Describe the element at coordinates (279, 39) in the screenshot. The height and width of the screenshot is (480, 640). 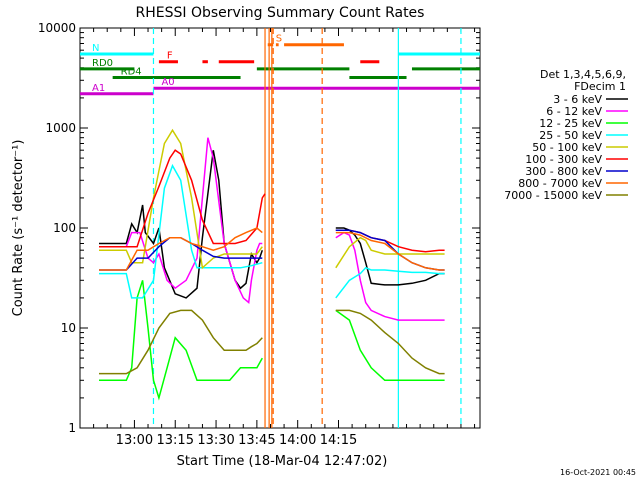
I see `state-bar-label: S` at that location.